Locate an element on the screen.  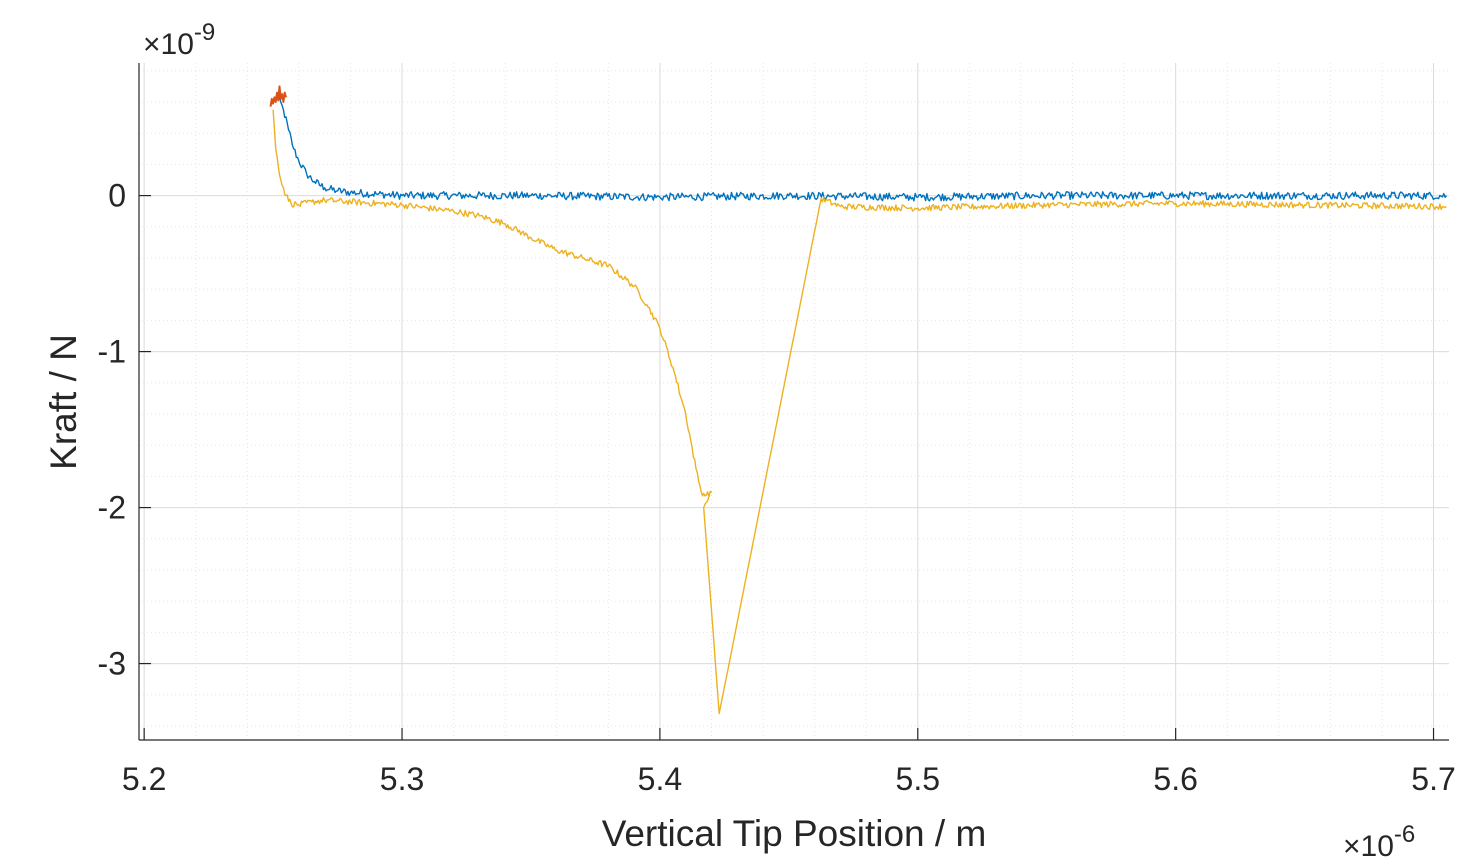
x-tick-label: 5.5 is located at coordinates (918, 779).